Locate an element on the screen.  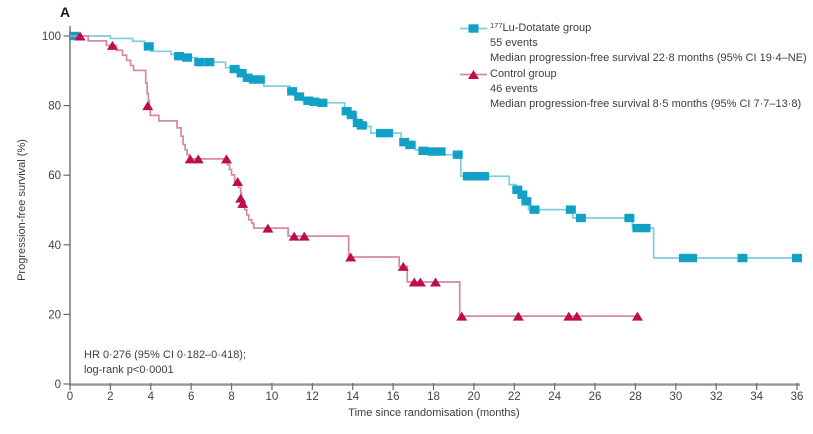
legend-square-marker-icon is located at coordinates (475, 28).